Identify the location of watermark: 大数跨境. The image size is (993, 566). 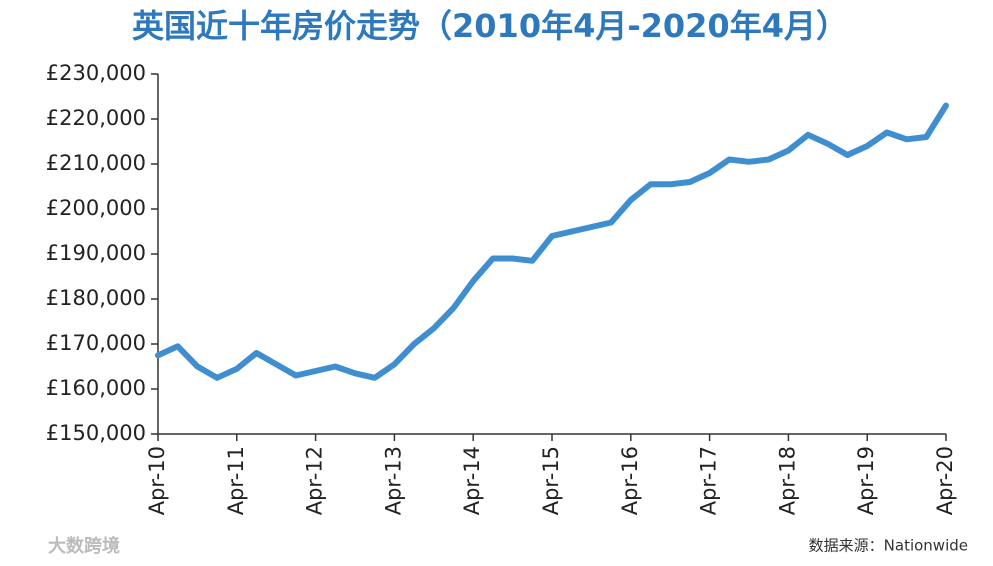
(84, 546).